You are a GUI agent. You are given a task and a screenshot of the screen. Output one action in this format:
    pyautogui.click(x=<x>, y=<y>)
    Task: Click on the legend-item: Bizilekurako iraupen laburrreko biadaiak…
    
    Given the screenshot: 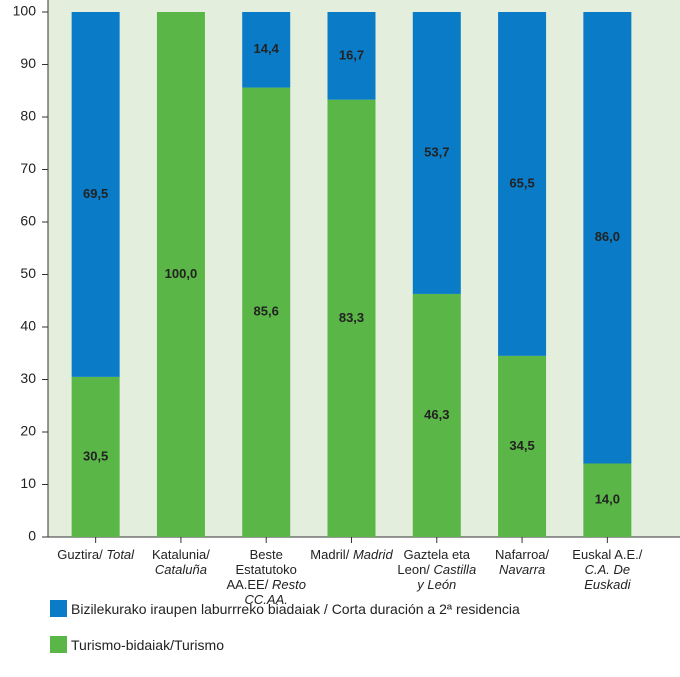 What is the action you would take?
    pyautogui.click(x=285, y=608)
    